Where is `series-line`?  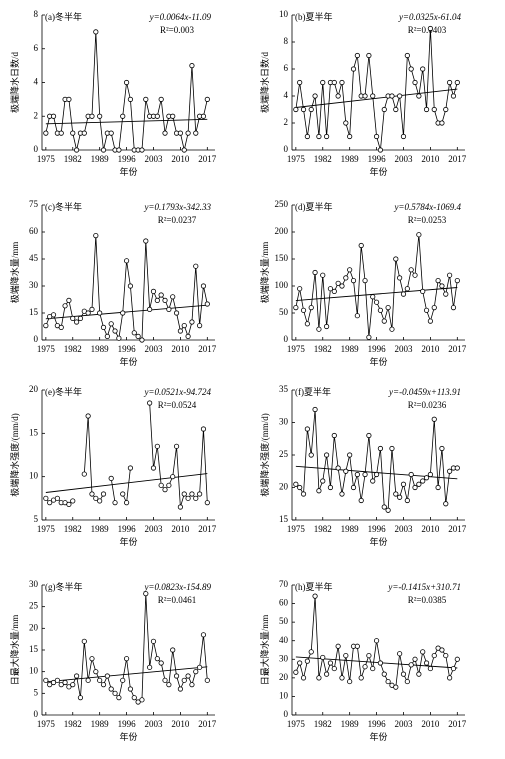
series-line is located at coordinates (93, 458).